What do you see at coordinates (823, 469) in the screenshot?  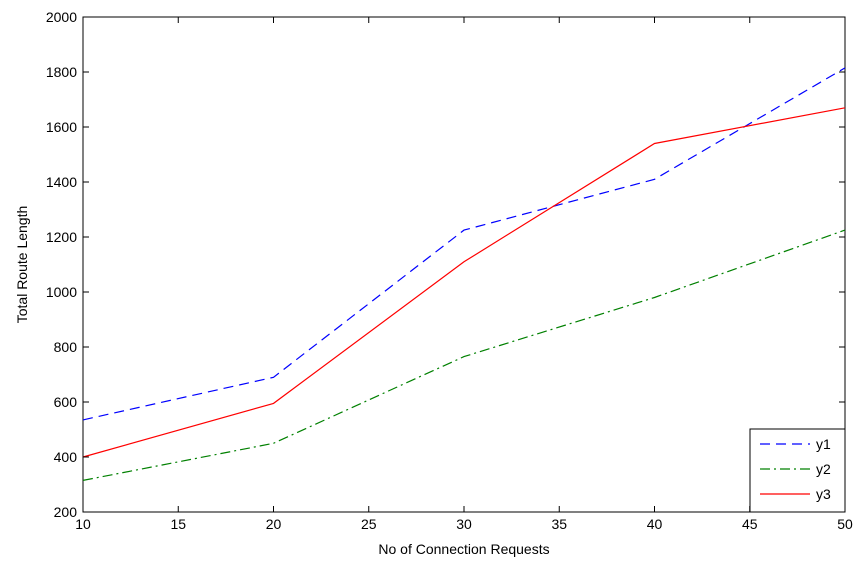 I see `legend-label-y2: y2` at bounding box center [823, 469].